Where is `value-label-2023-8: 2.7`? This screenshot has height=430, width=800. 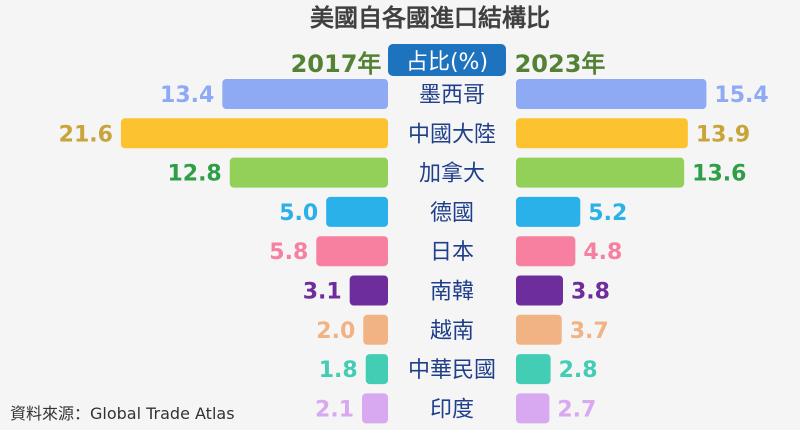
value-label-2023-8: 2.7 is located at coordinates (576, 409).